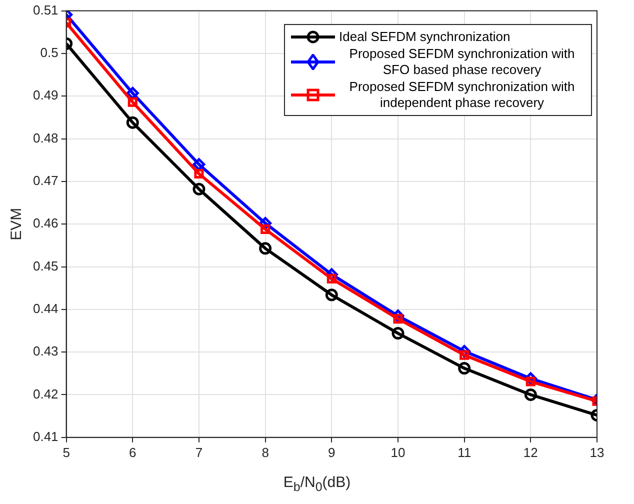 The image size is (634, 504). I want to click on y-tick-label: 0.42, so click(45, 394).